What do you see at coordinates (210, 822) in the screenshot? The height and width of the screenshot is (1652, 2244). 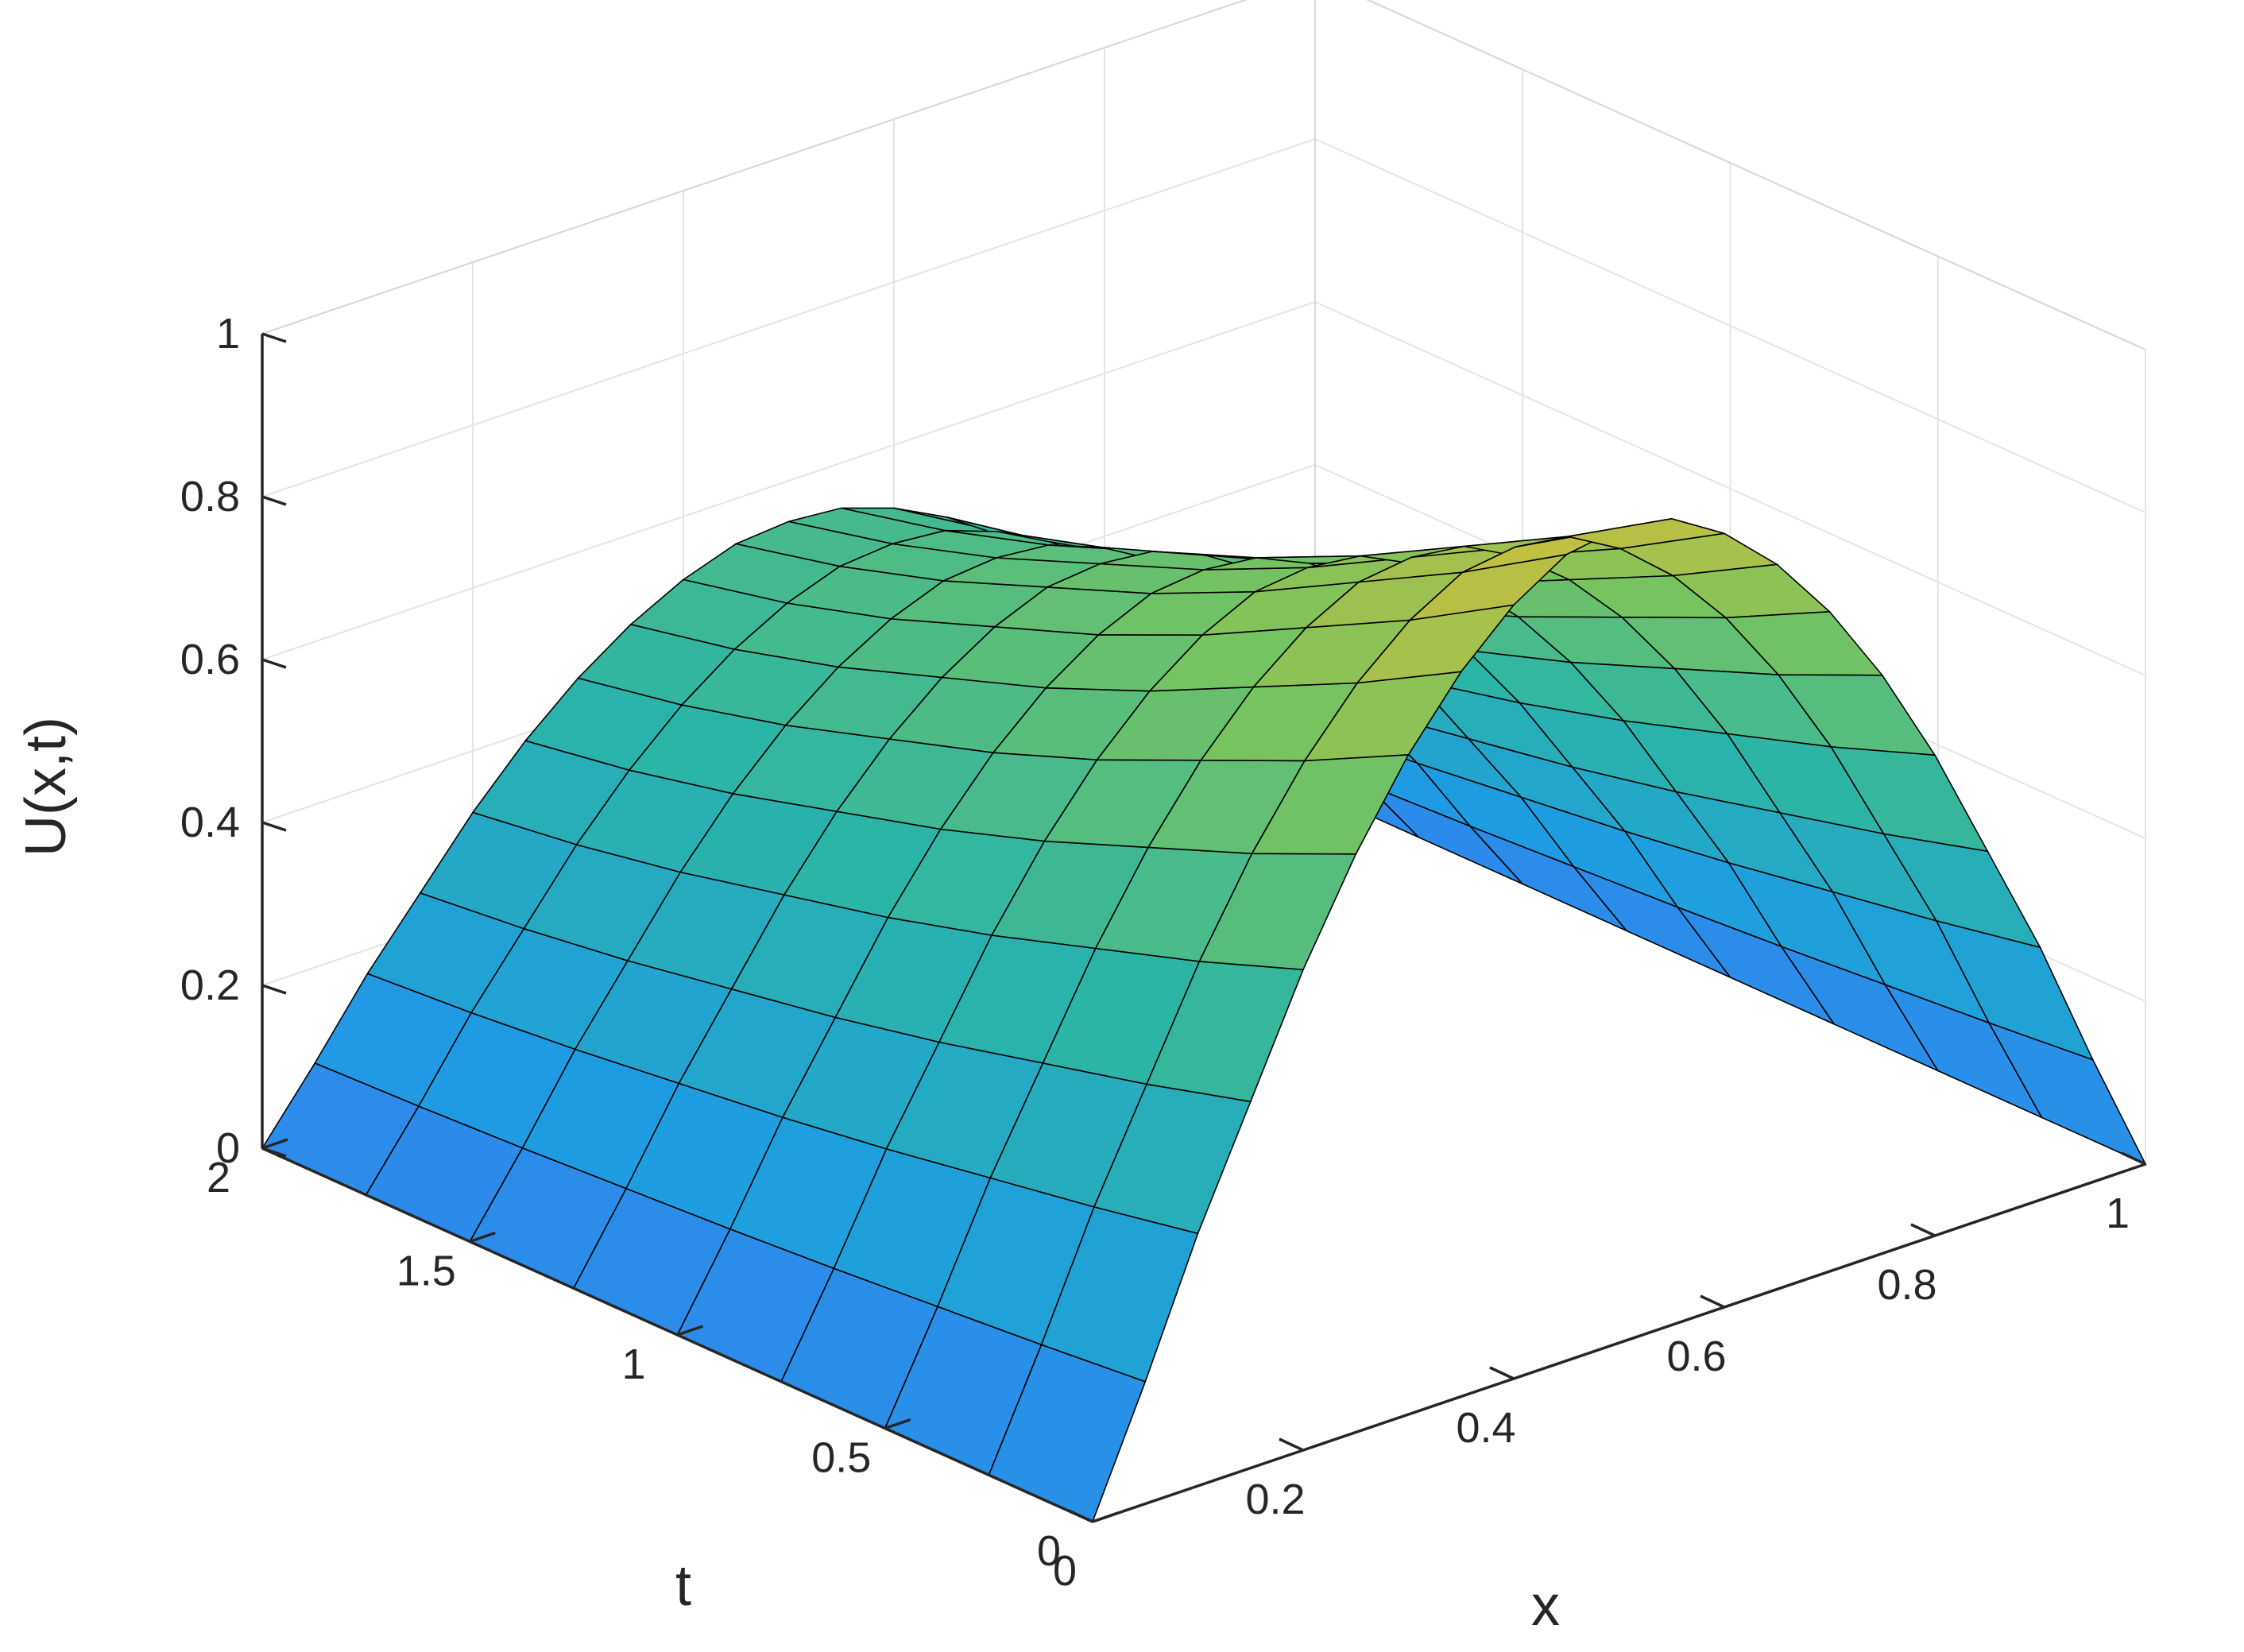 I see `z-tick-label: 0.4` at bounding box center [210, 822].